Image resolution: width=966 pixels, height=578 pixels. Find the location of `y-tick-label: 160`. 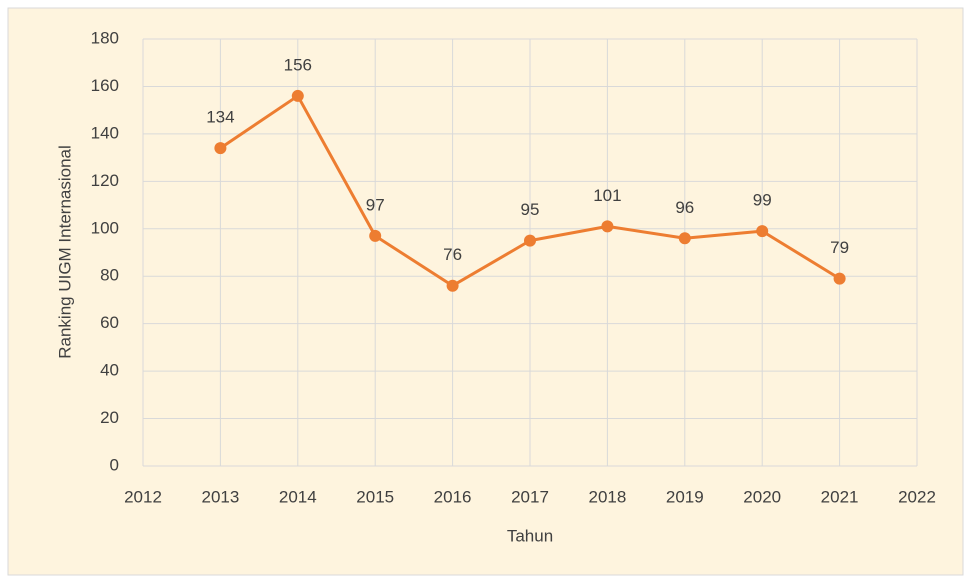

y-tick-label: 160 is located at coordinates (105, 85).